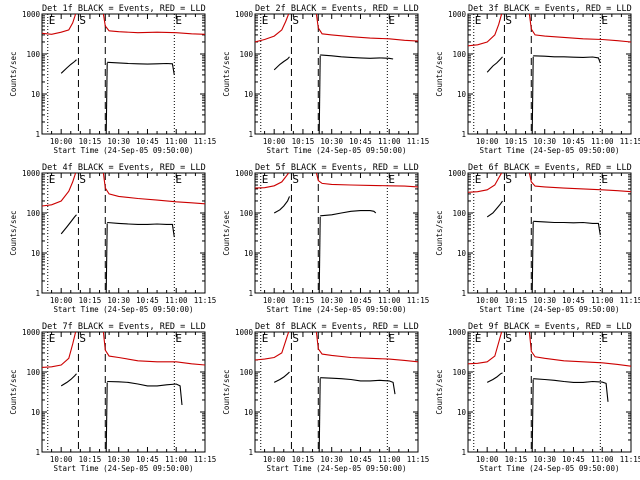 This screenshot has height=480, width=640. What do you see at coordinates (178, 179) in the screenshot?
I see `panel-4-marker-label: E` at bounding box center [178, 179].